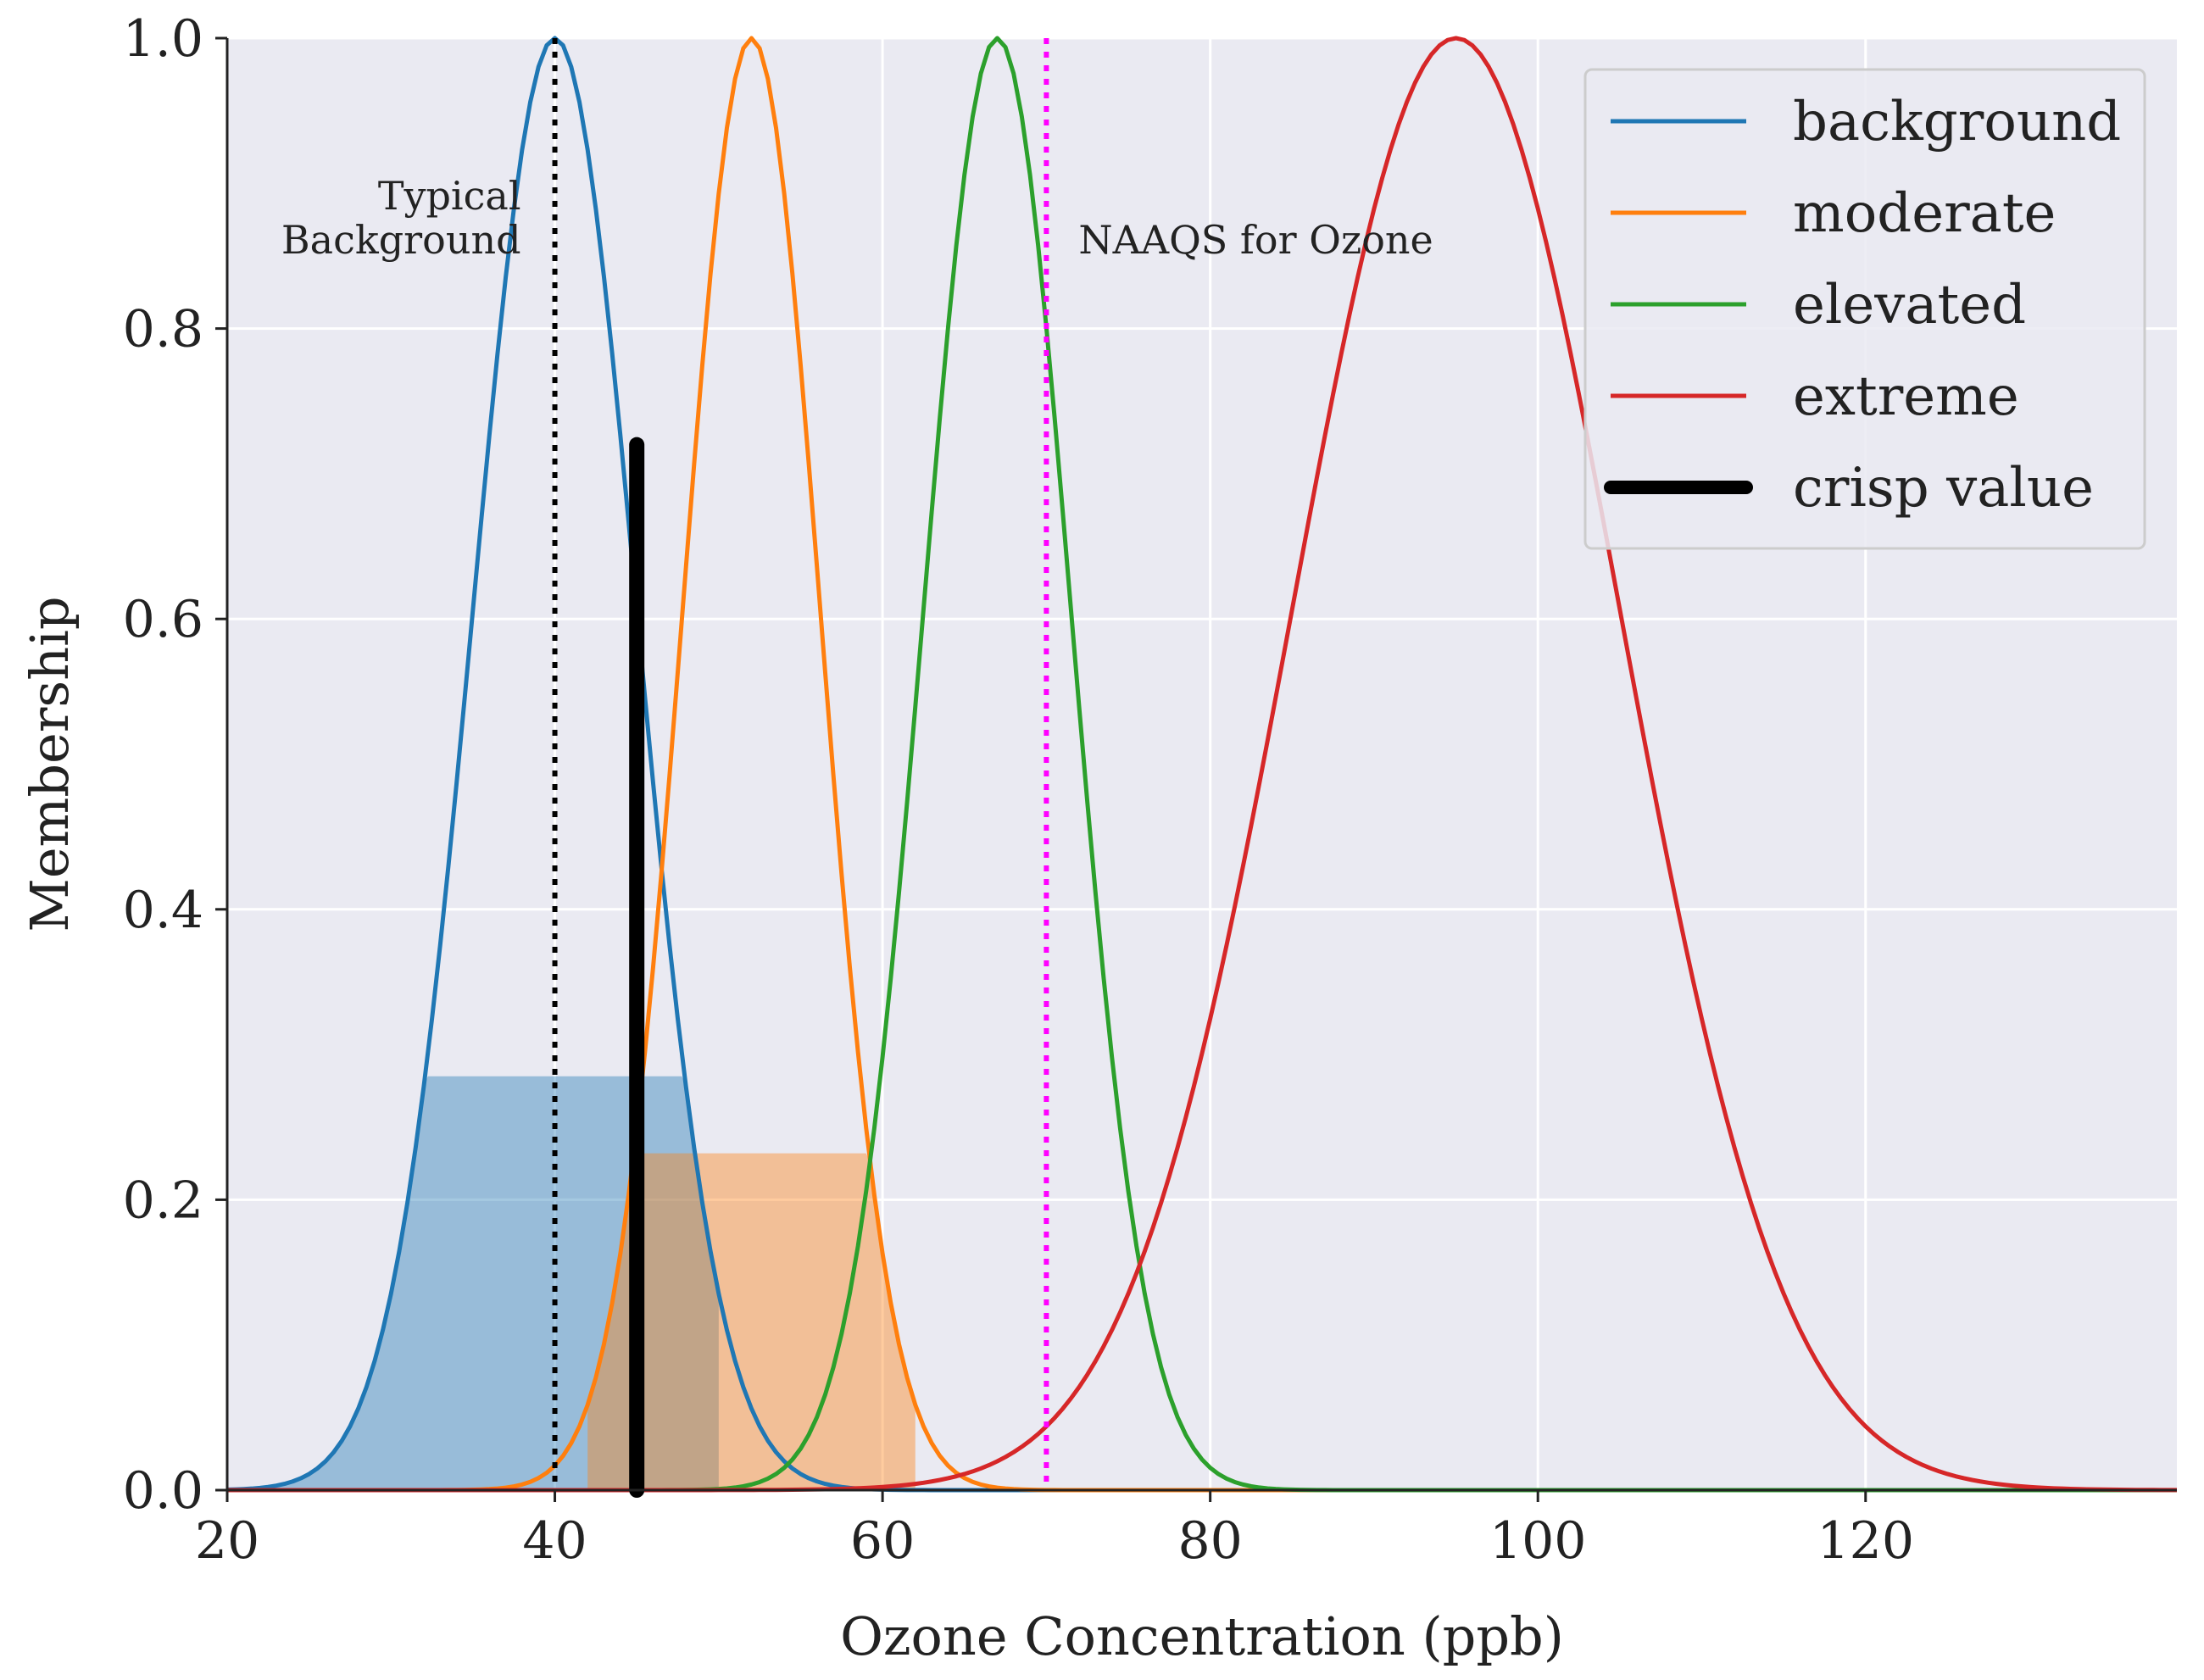 Image resolution: width=2204 pixels, height=1680 pixels. What do you see at coordinates (163, 619) in the screenshot?
I see `y-tick-label: 0.6` at bounding box center [163, 619].